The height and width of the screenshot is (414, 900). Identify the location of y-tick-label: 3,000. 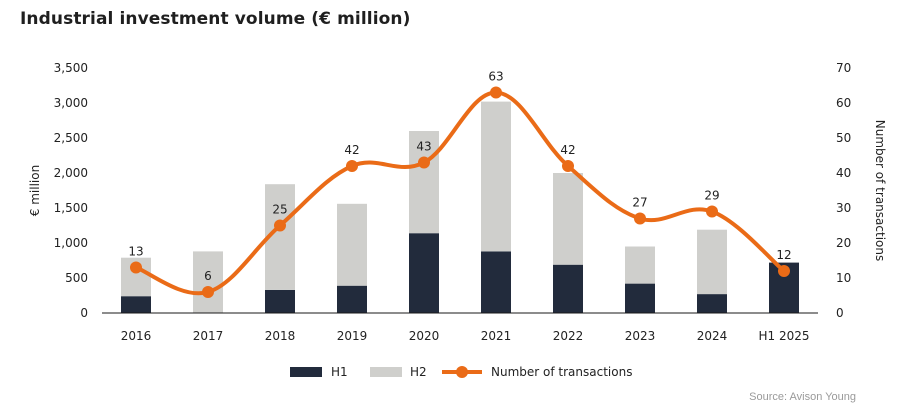
(71, 103).